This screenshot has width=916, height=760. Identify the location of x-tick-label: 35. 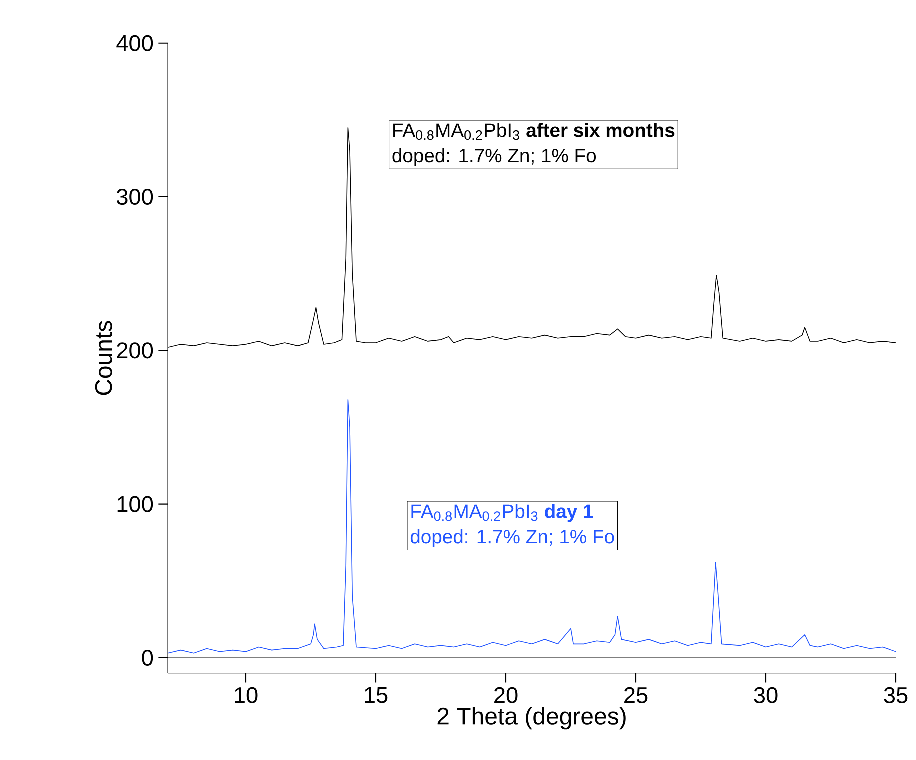
(896, 695).